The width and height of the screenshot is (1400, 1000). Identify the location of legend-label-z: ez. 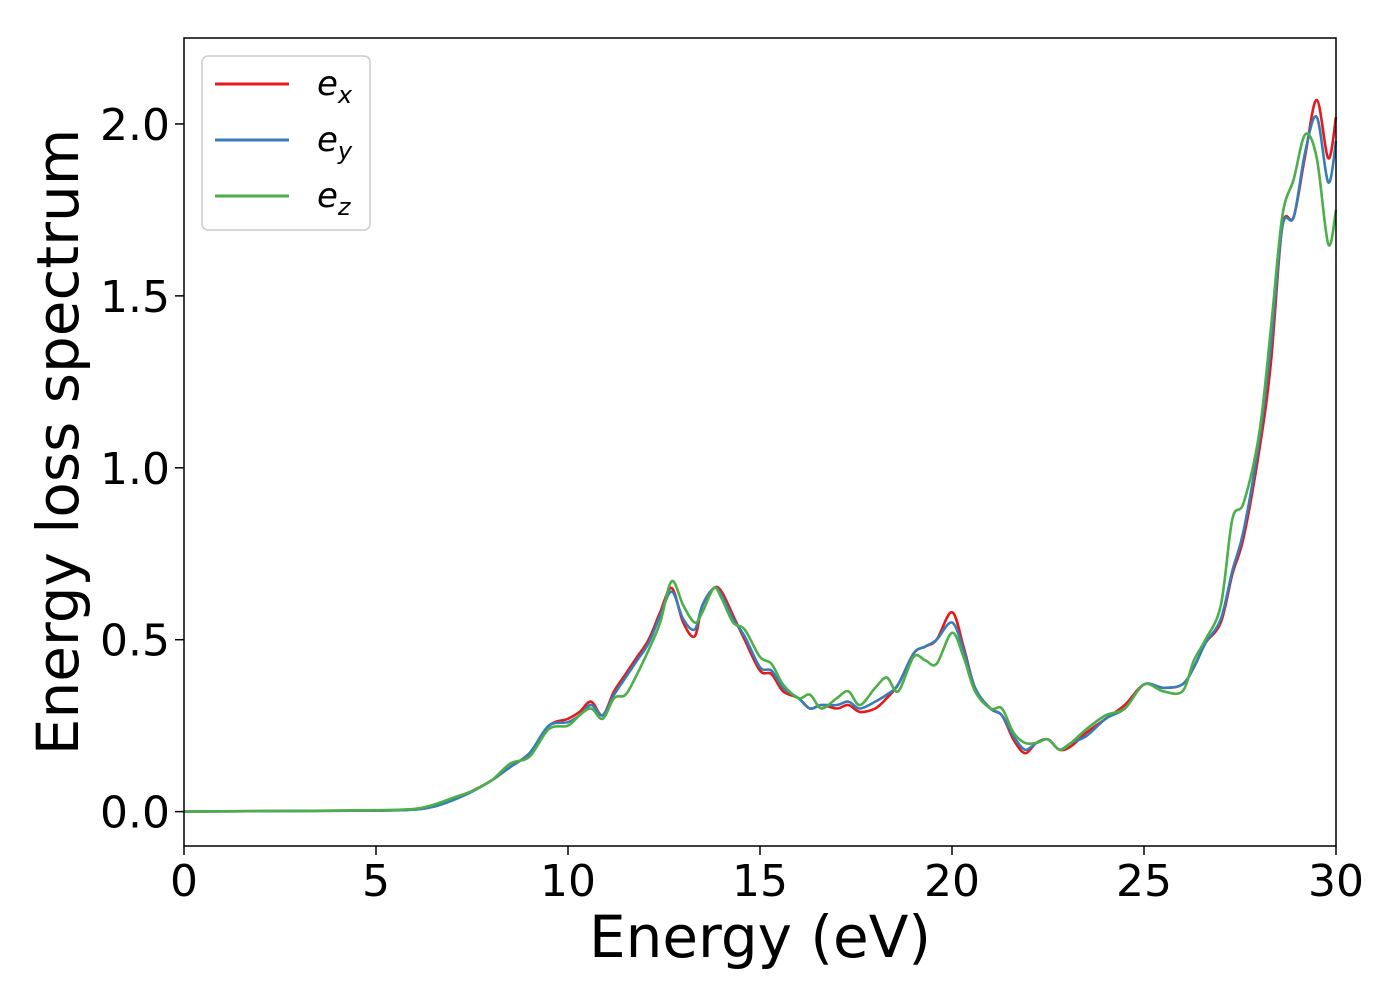
(334, 198).